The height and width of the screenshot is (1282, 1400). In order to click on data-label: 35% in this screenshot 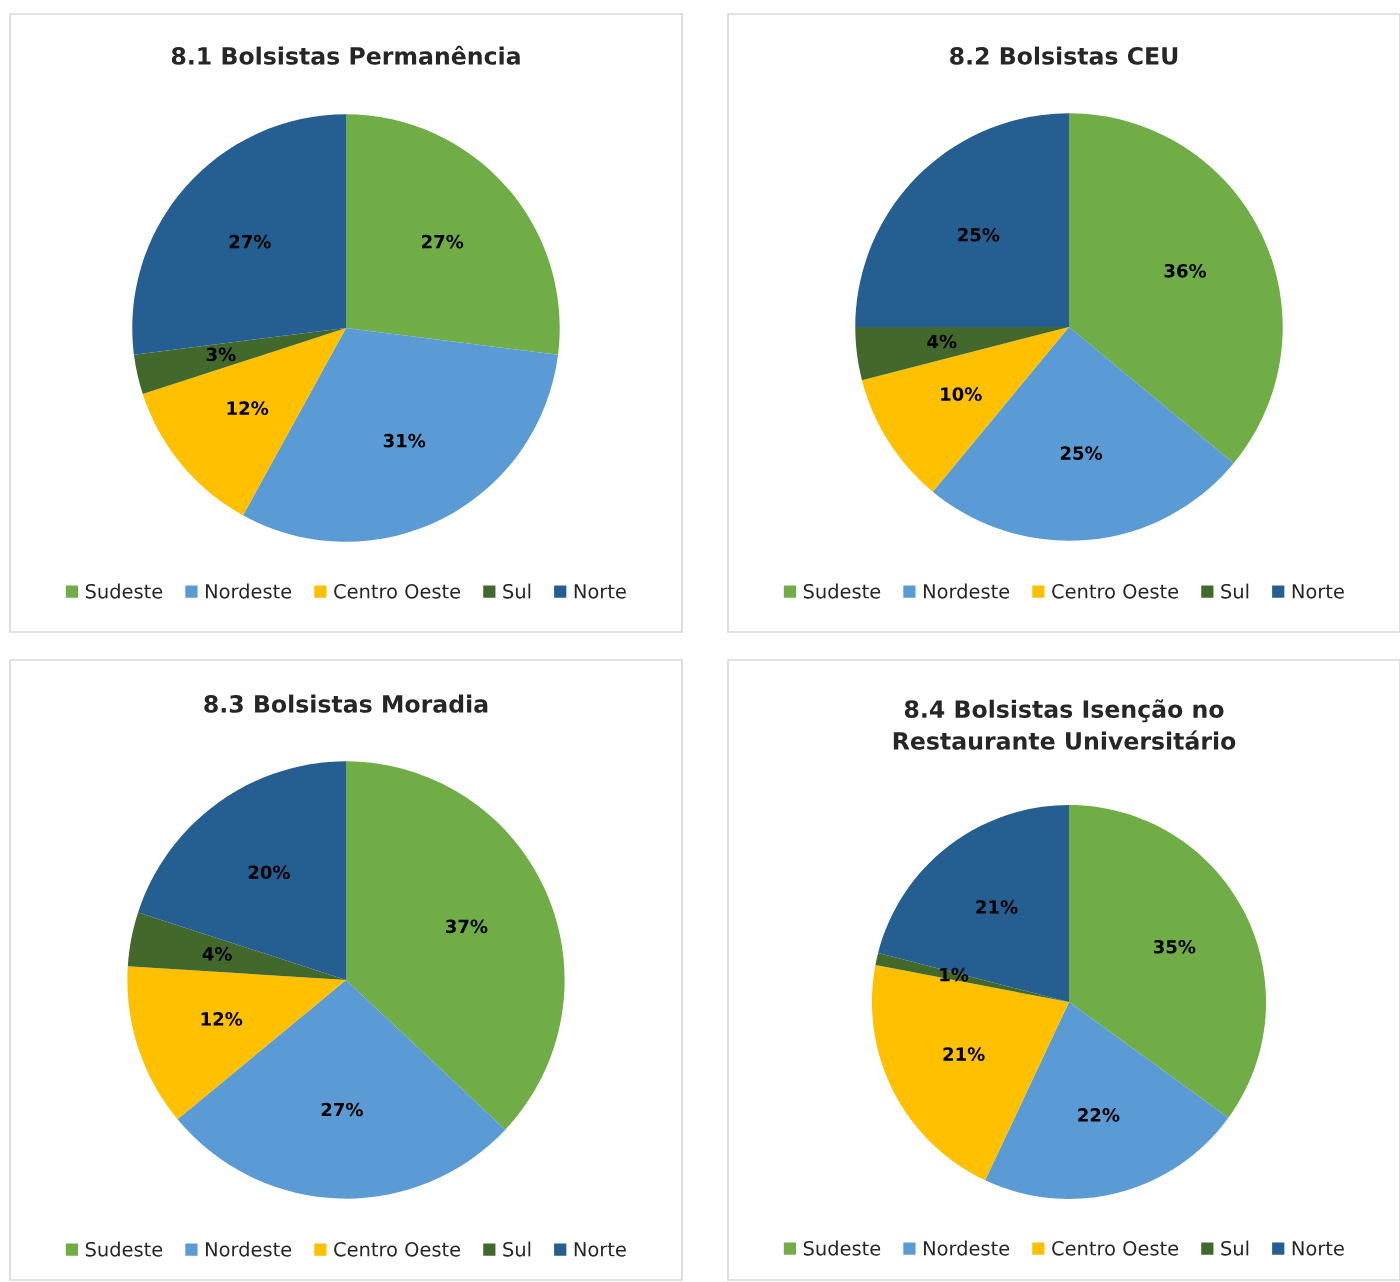, I will do `click(1174, 946)`.